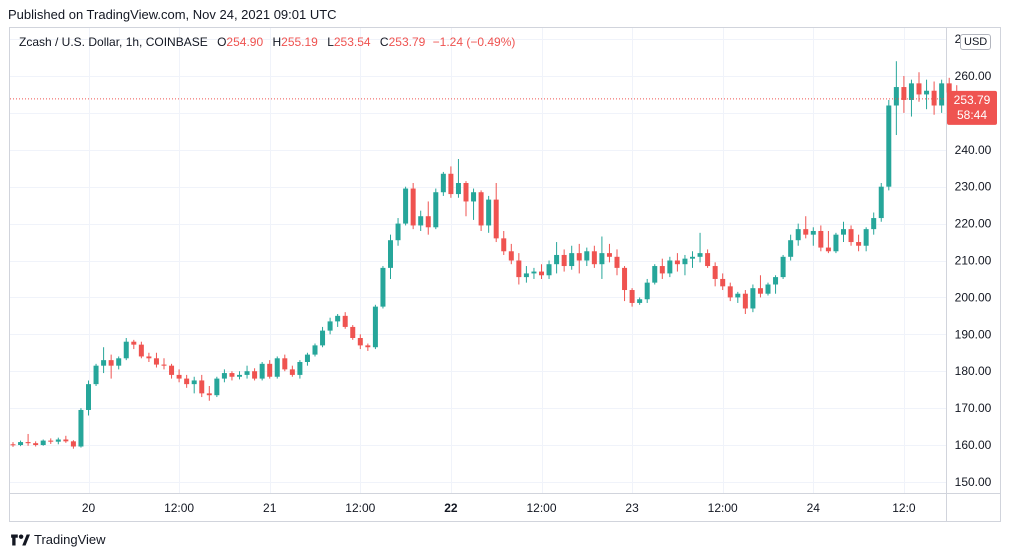 This screenshot has height=558, width=1012. What do you see at coordinates (973, 150) in the screenshot?
I see `y-tick-label: 240.00` at bounding box center [973, 150].